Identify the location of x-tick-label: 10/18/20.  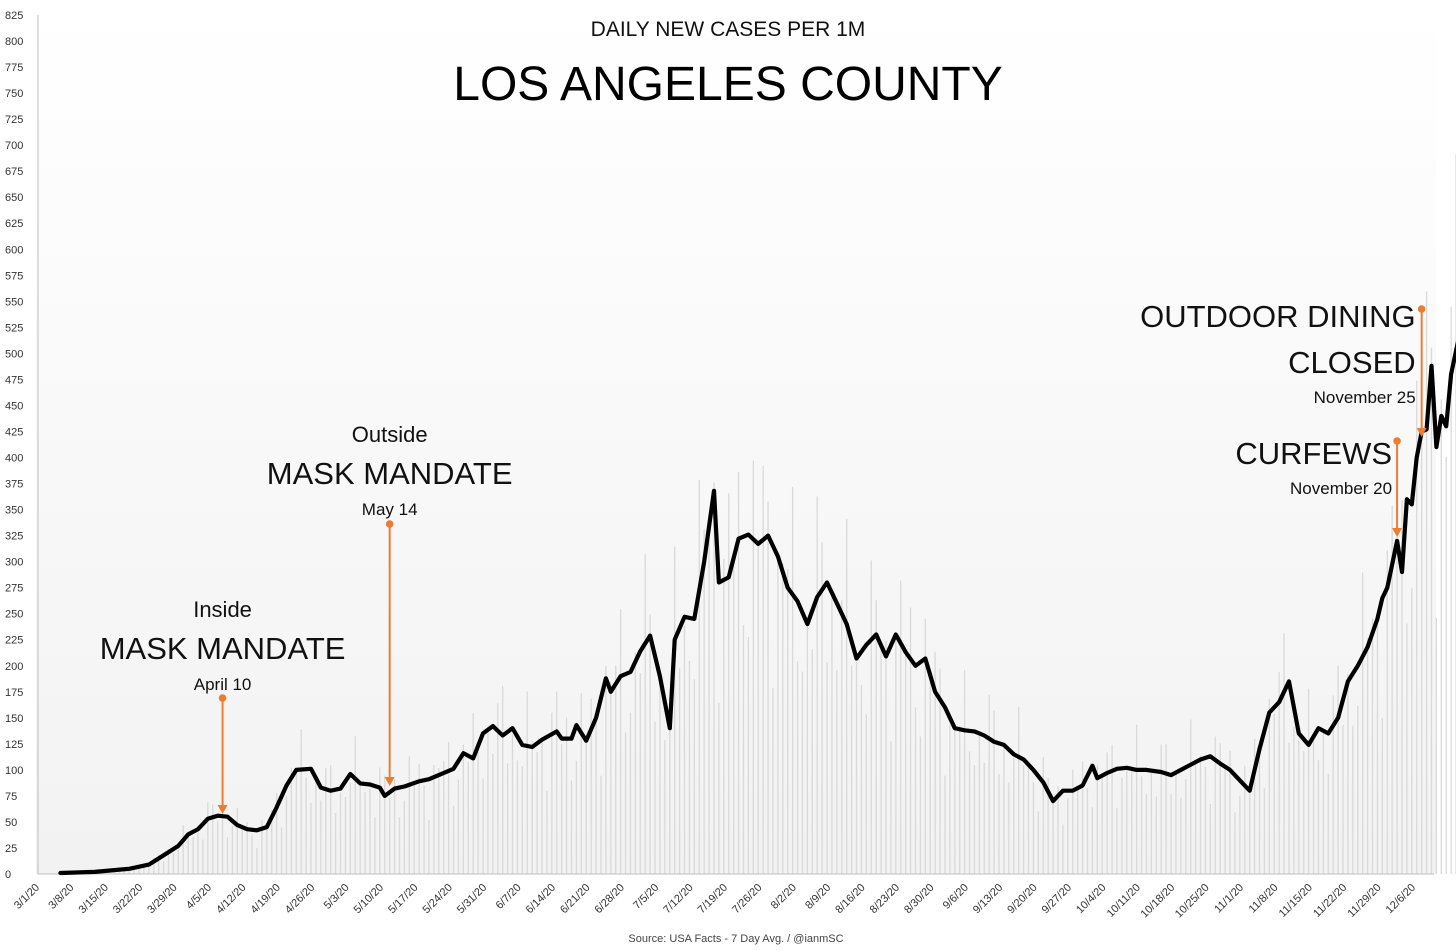
(1158, 901).